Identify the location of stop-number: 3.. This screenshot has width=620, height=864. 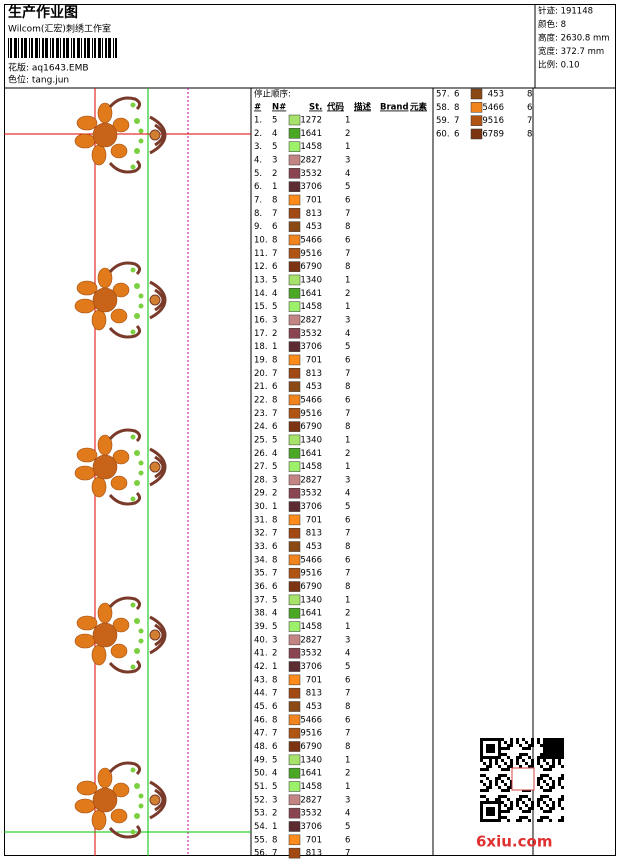
(258, 147).